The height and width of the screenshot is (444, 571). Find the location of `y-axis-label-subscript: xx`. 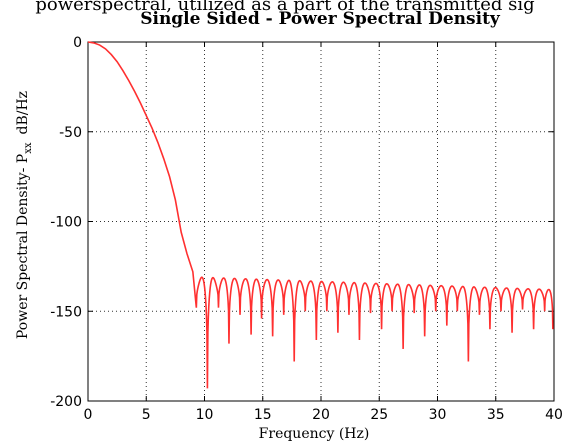

y-axis-label-subscript: xx is located at coordinates (28, 148).